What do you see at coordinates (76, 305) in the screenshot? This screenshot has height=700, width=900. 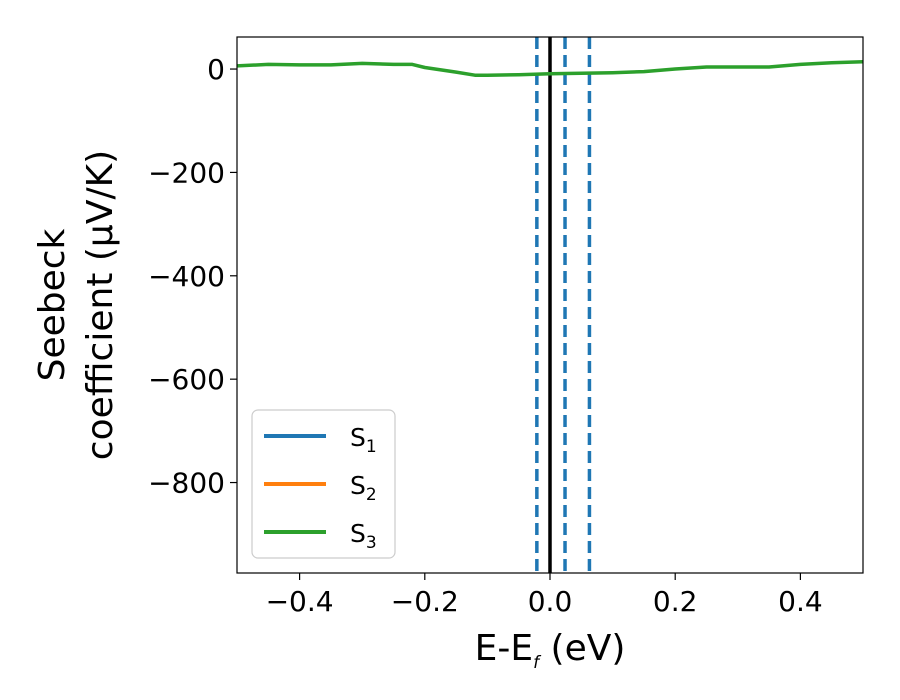 I see `y-axis-label: Seebeck coefficient (μV/K)` at bounding box center [76, 305].